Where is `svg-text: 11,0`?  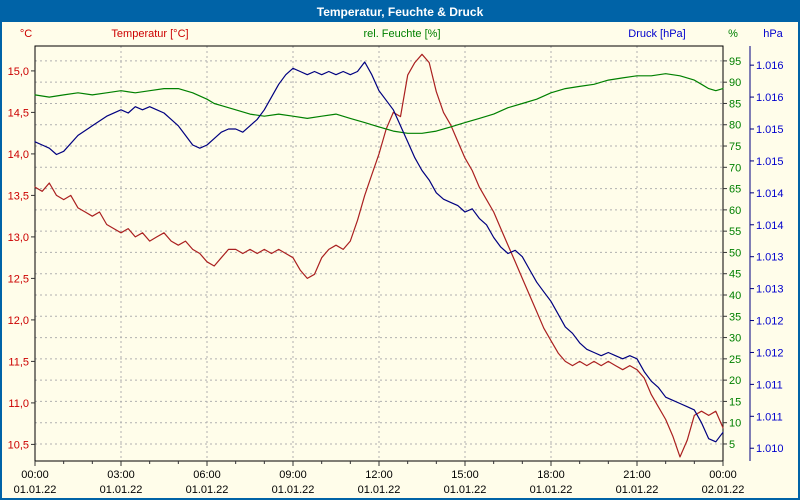
svg-text: 11,0 is located at coordinates (18, 404).